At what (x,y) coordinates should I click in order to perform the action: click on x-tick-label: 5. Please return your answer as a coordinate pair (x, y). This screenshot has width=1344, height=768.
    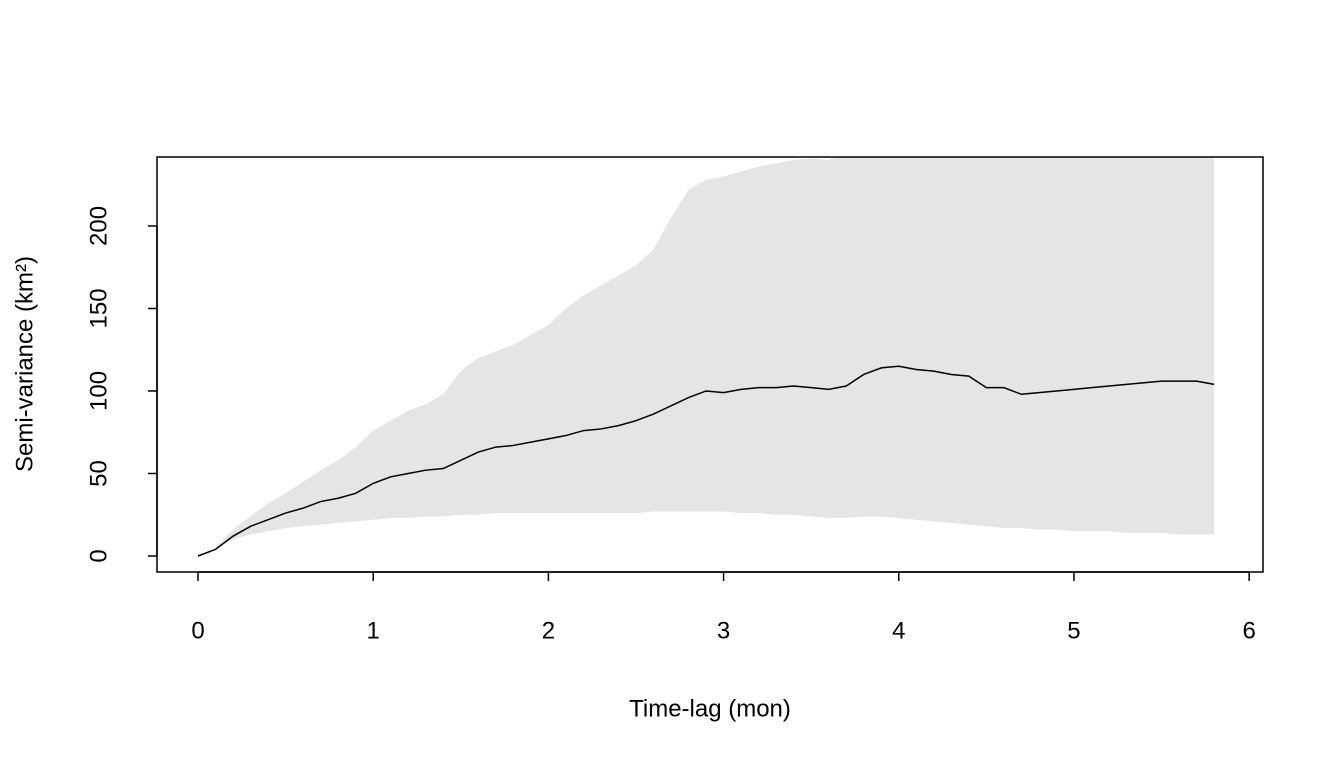
    Looking at the image, I should click on (1073, 630).